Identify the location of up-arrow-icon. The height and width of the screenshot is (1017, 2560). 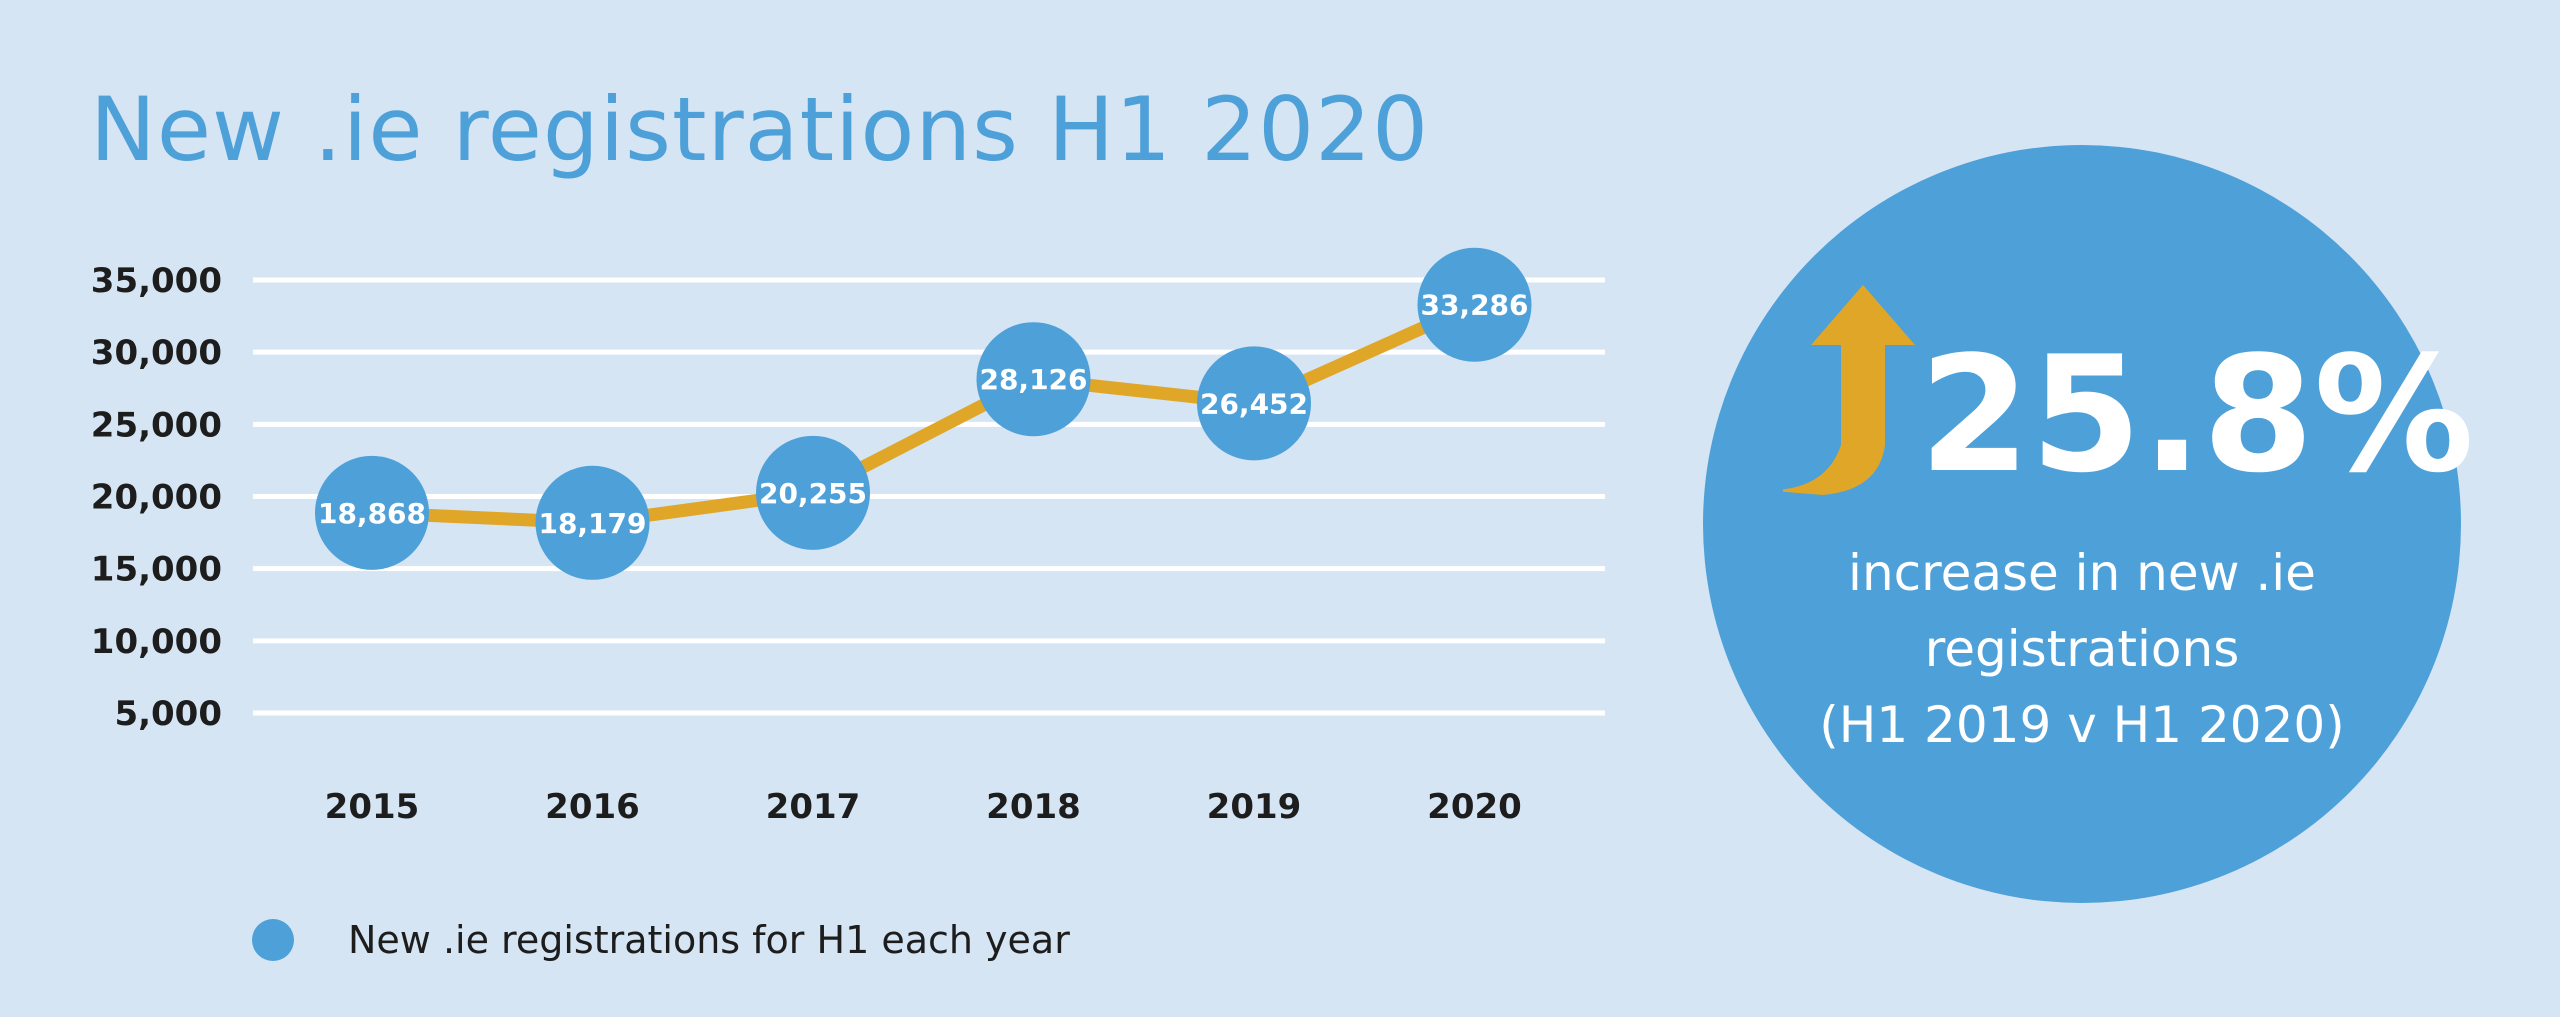
(1849, 390).